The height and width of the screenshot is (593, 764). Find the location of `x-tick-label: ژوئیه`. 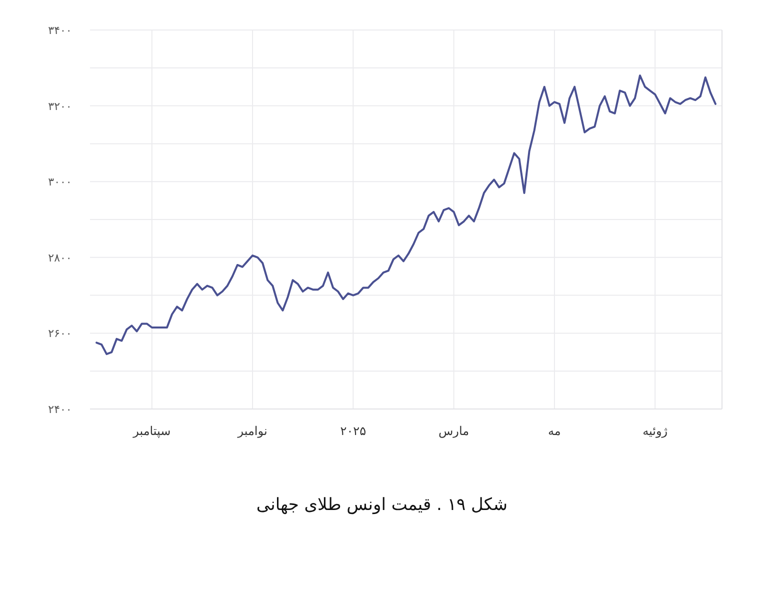

x-tick-label: ژوئیه is located at coordinates (655, 431).